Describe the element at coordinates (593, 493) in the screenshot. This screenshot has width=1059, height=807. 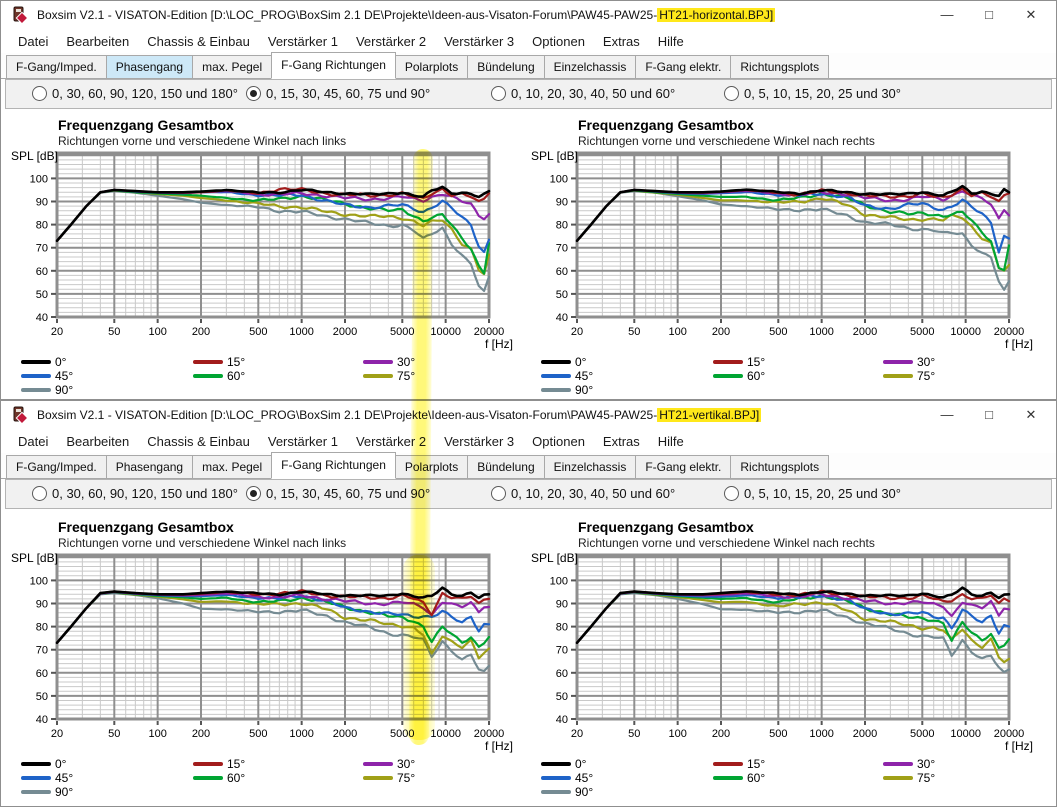
I see `radio-label: 0, 10, 20, 30, 40, 50 und 60°` at that location.